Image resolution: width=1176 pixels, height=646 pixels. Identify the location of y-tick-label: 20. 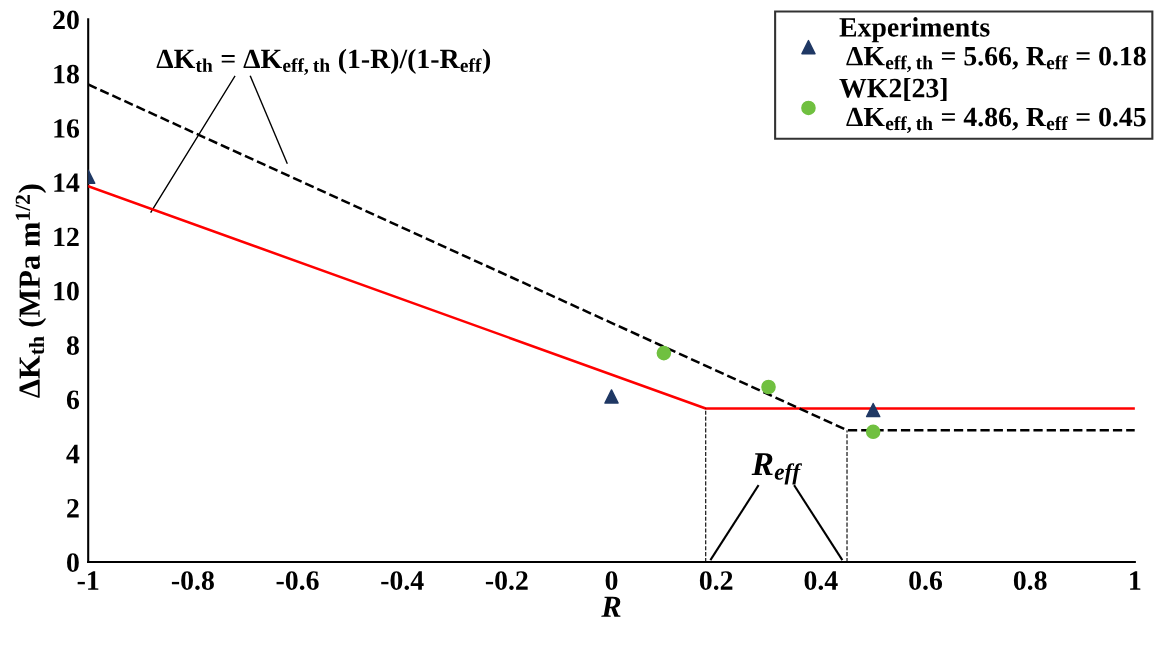
(66, 20).